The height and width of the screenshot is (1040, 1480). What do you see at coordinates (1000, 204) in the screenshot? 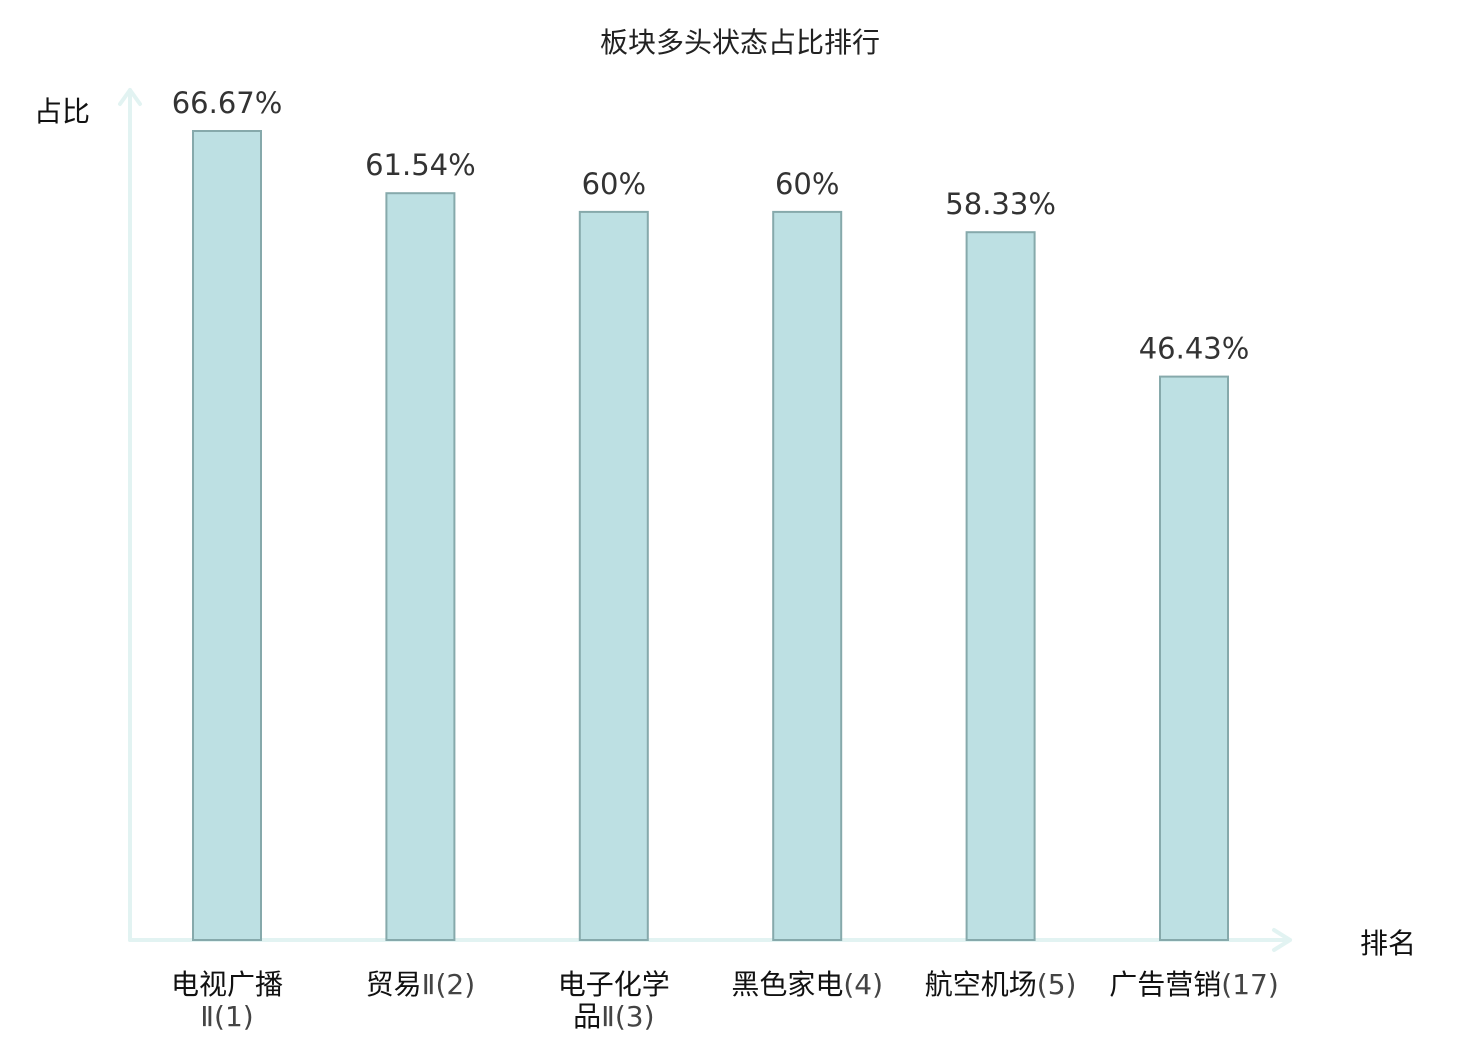
I see `data-label: 58.33%` at bounding box center [1000, 204].